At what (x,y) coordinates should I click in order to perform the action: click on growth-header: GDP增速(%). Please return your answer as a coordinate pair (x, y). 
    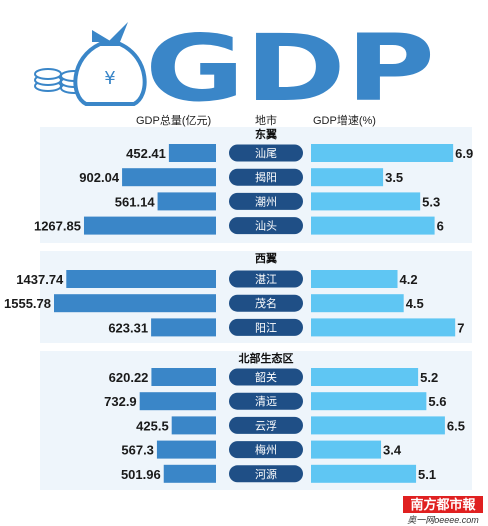
    Looking at the image, I should click on (344, 120).